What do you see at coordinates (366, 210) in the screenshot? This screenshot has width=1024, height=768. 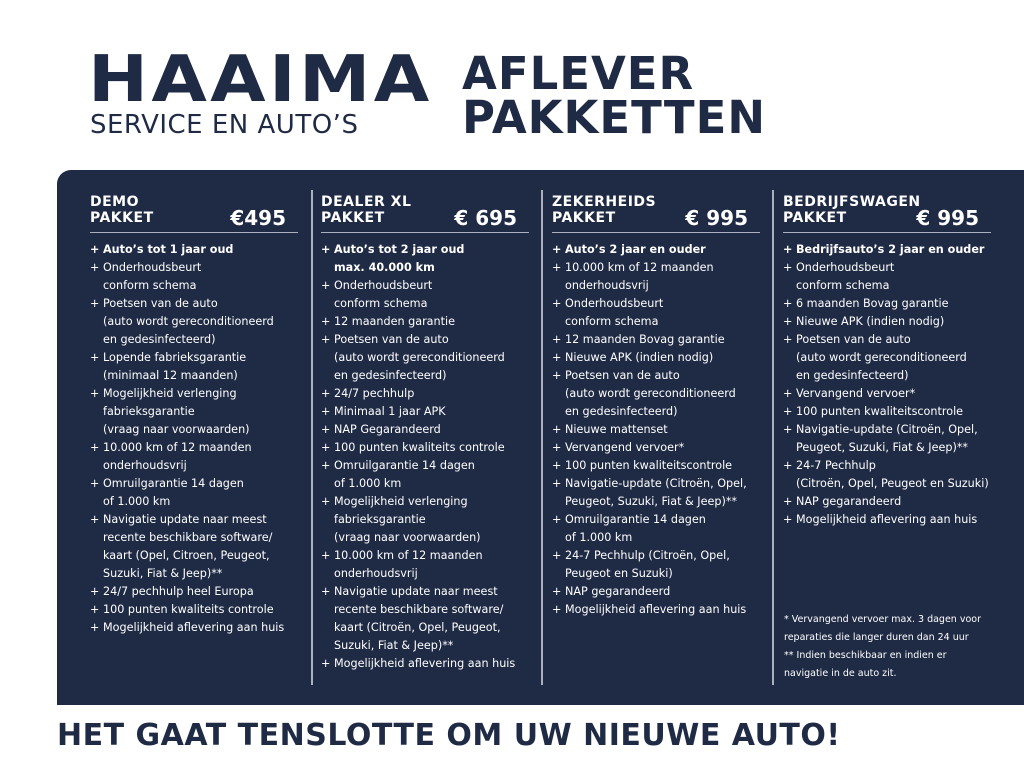 I see `package-name: DEALER XL PAKKET` at bounding box center [366, 210].